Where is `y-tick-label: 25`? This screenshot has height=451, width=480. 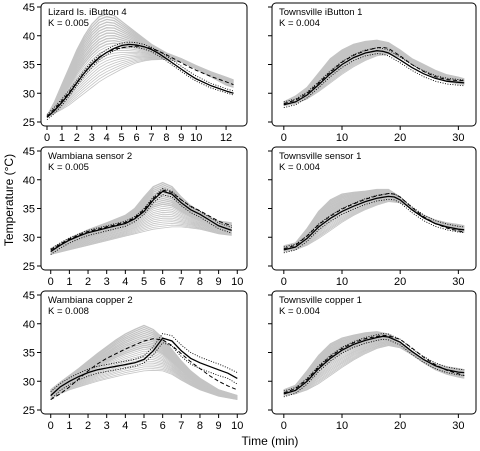
y-tick-label: 25 is located at coordinates (29, 123).